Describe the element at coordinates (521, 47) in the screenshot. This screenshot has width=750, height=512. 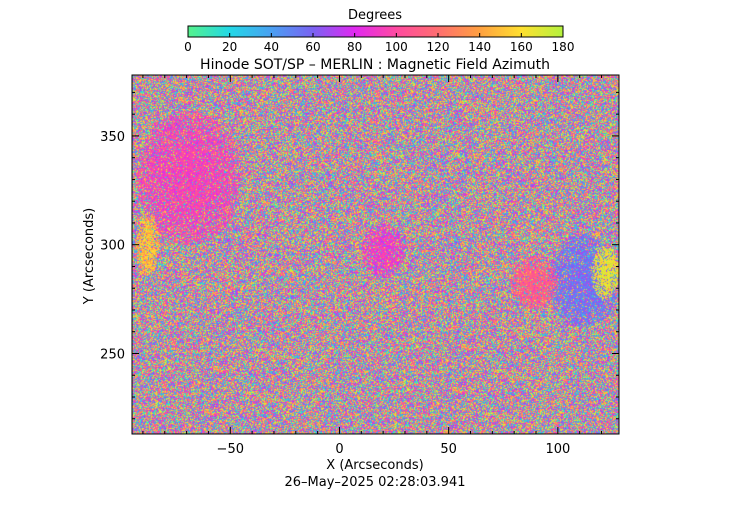
I see `colorbar-tick-label: 160` at that location.